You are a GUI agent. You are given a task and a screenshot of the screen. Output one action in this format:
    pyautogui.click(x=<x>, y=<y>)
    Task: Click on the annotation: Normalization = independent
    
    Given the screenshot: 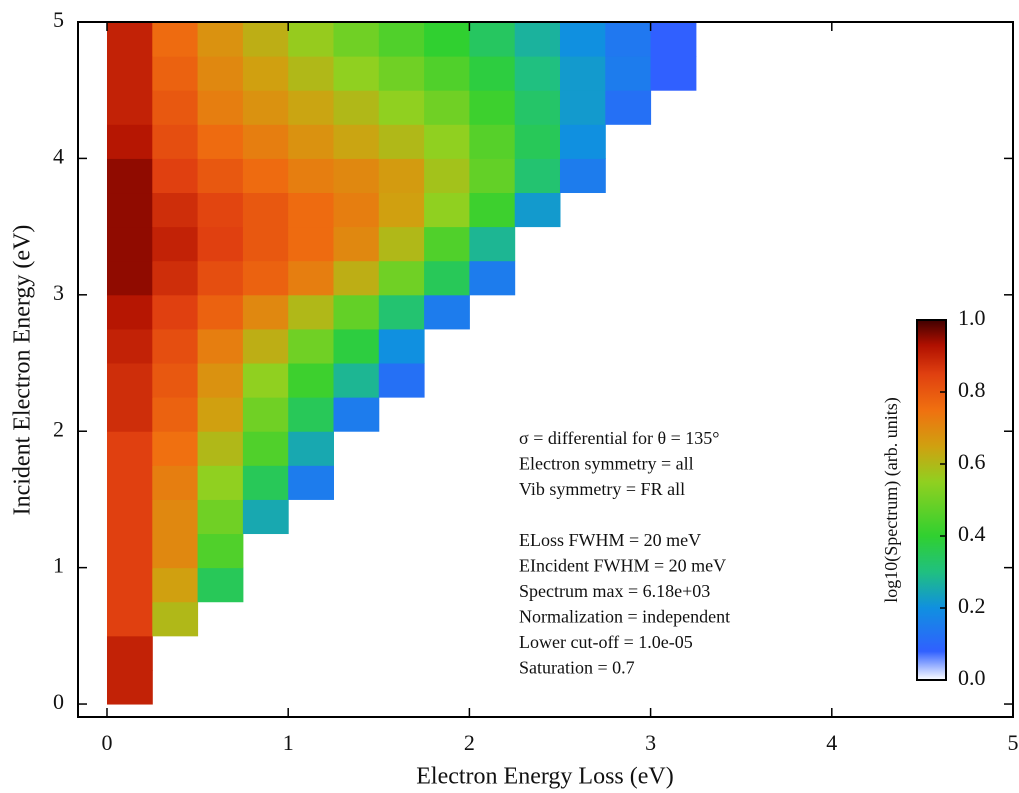 What is the action you would take?
    pyautogui.click(x=624, y=617)
    